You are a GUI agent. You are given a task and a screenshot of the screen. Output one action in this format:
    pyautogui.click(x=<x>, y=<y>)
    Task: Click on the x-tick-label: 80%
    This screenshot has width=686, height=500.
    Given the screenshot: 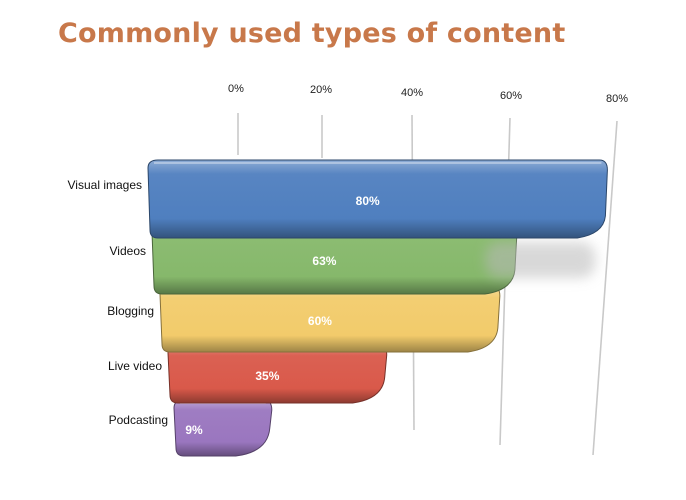 What is the action you would take?
    pyautogui.click(x=617, y=99)
    